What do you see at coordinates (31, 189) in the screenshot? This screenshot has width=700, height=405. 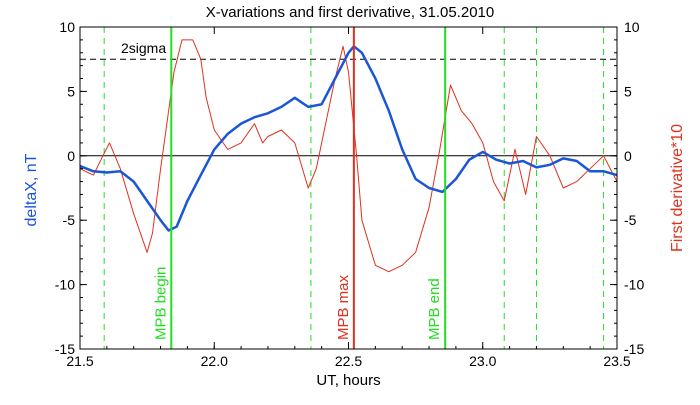 I see `y-axis-left-label: deltaX, nT` at bounding box center [31, 189].